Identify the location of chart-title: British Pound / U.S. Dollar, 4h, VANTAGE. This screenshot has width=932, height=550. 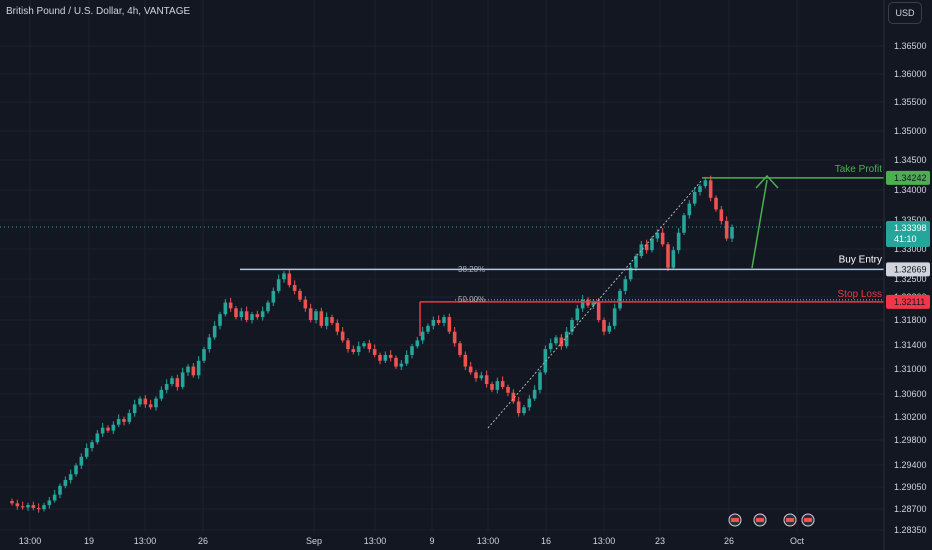
(98, 11).